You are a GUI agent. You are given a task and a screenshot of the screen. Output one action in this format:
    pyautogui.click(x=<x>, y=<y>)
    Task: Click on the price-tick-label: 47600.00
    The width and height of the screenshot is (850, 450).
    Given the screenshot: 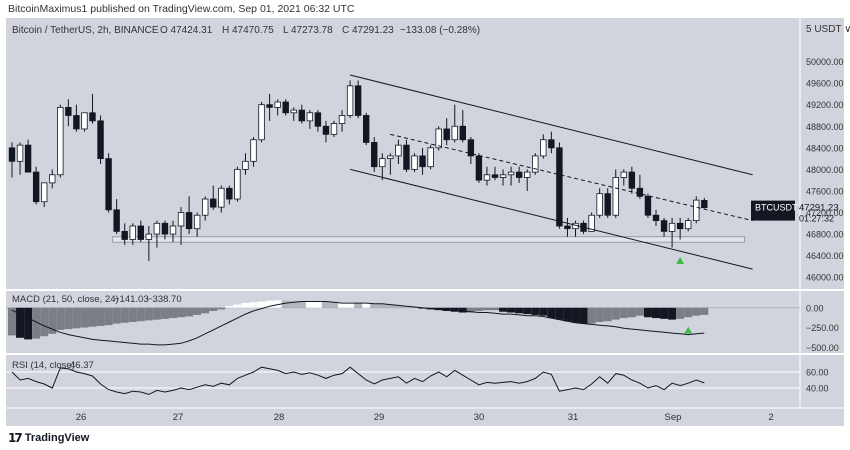 What is the action you would take?
    pyautogui.click(x=825, y=191)
    